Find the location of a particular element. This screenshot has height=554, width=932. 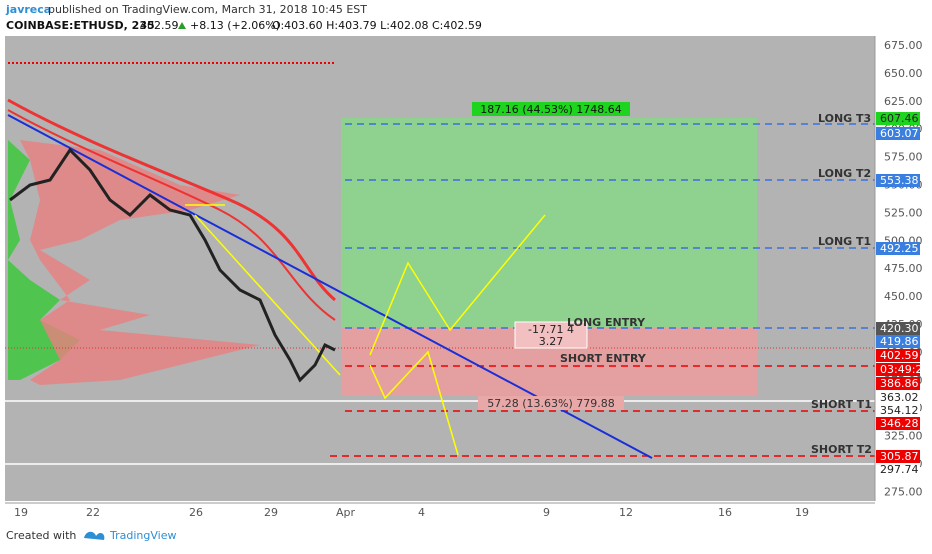

logo is located at coordinates (94, 535).